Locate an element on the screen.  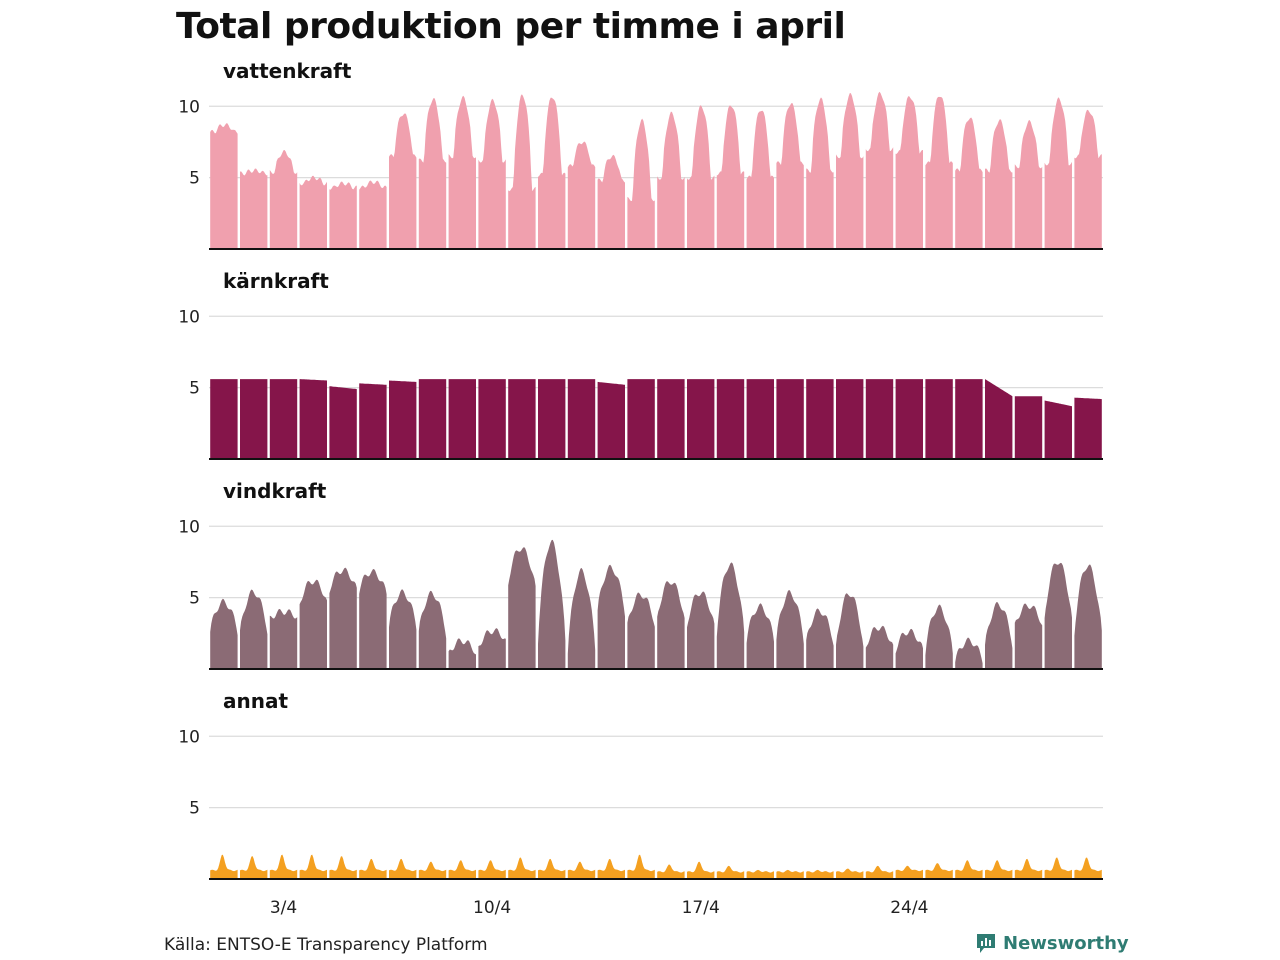
panel-3: 5 10 annat is located at coordinates (640, 784).